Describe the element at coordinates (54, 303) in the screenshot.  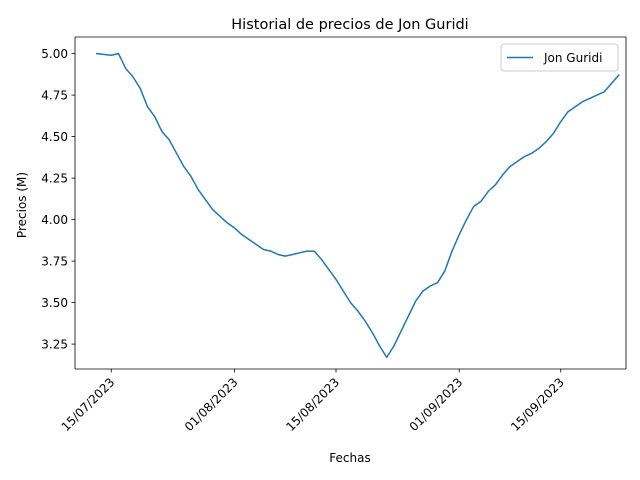
I see `y-tick-label: 3.50` at that location.